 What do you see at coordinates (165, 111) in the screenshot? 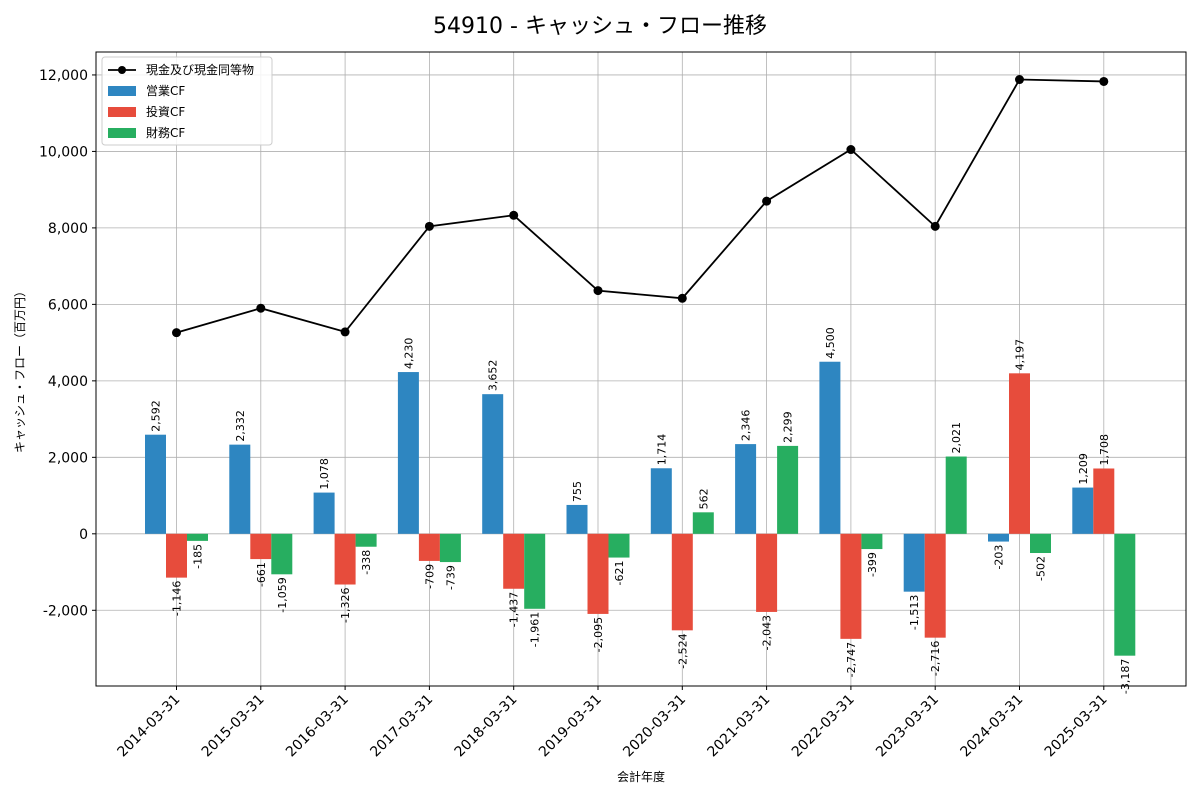
I see `legend-label: 投資CF` at bounding box center [165, 111].